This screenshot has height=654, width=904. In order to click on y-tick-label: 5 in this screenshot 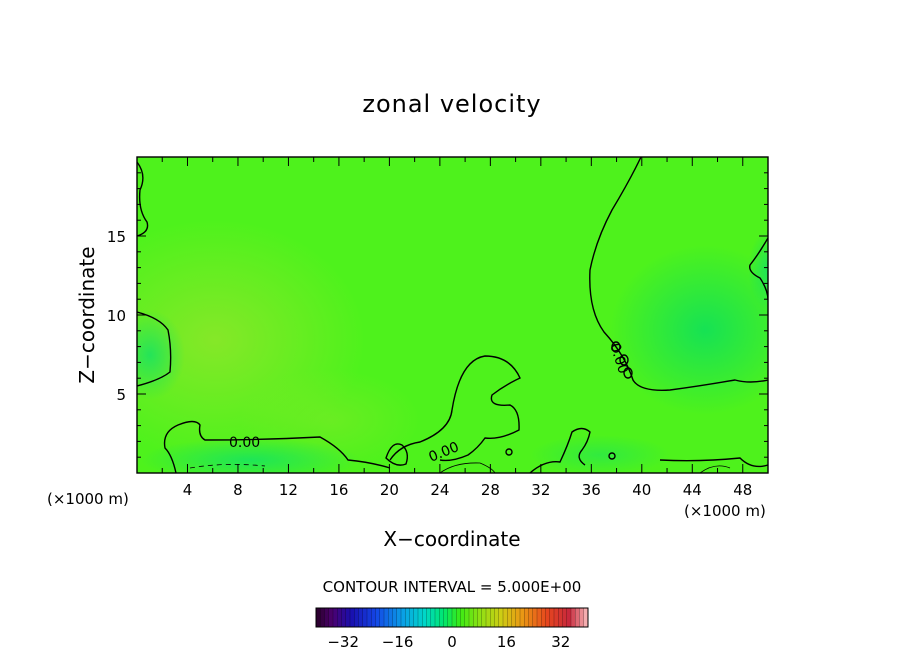, I will do `click(121, 395)`.